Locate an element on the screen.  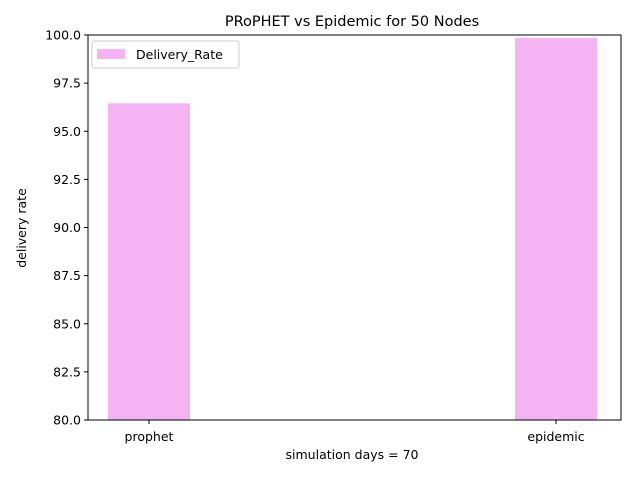
y-tick-label: 95.0 is located at coordinates (67, 131).